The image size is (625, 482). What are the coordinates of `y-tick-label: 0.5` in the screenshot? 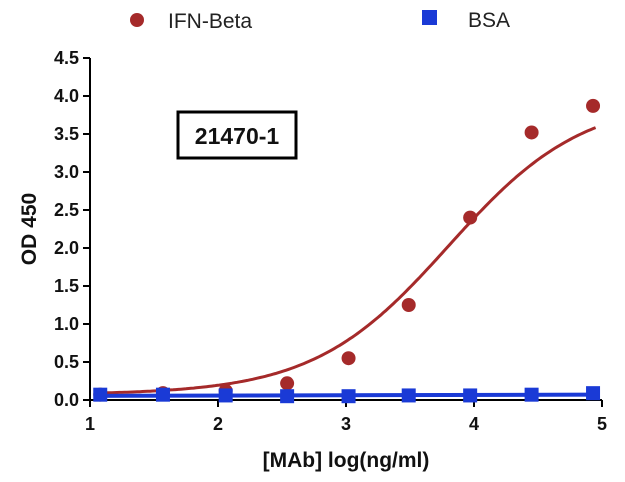 It's located at (66, 362).